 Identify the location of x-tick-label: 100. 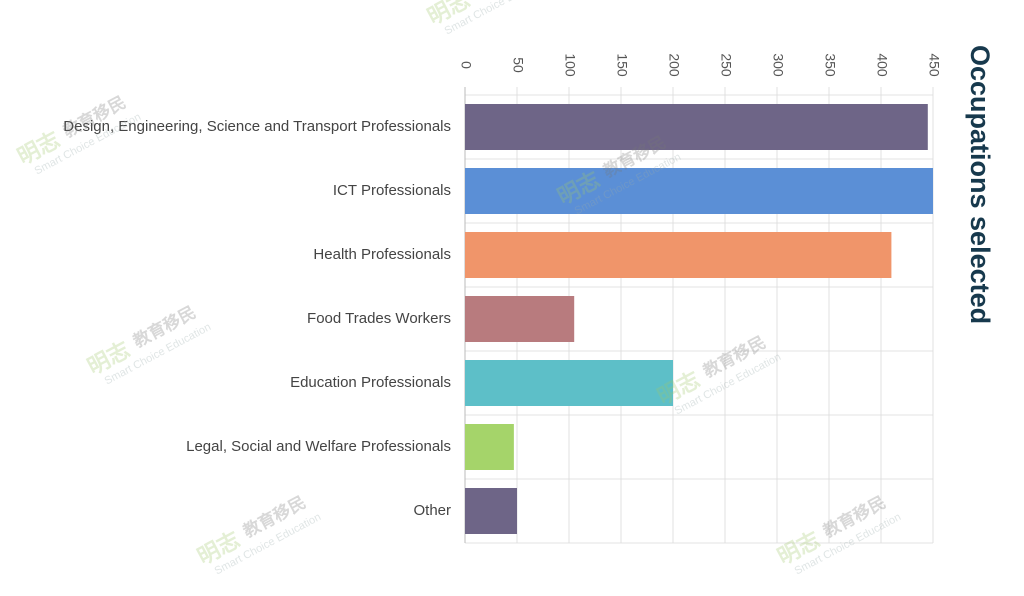
(570, 65).